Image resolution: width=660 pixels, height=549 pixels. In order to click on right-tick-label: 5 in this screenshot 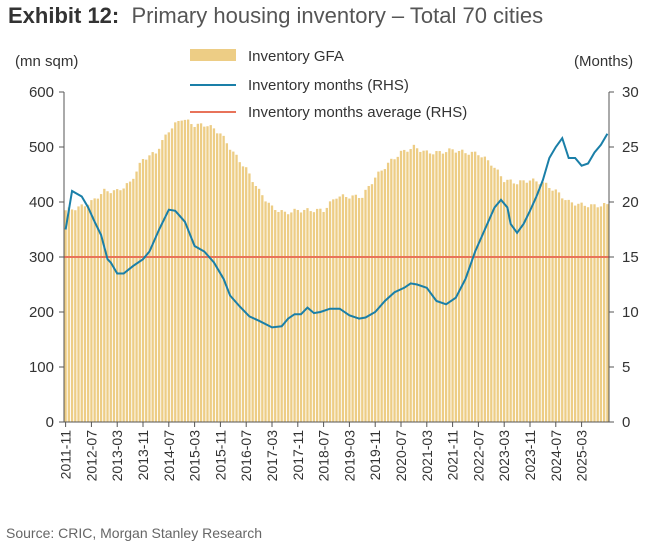, I will do `click(626, 367)`.